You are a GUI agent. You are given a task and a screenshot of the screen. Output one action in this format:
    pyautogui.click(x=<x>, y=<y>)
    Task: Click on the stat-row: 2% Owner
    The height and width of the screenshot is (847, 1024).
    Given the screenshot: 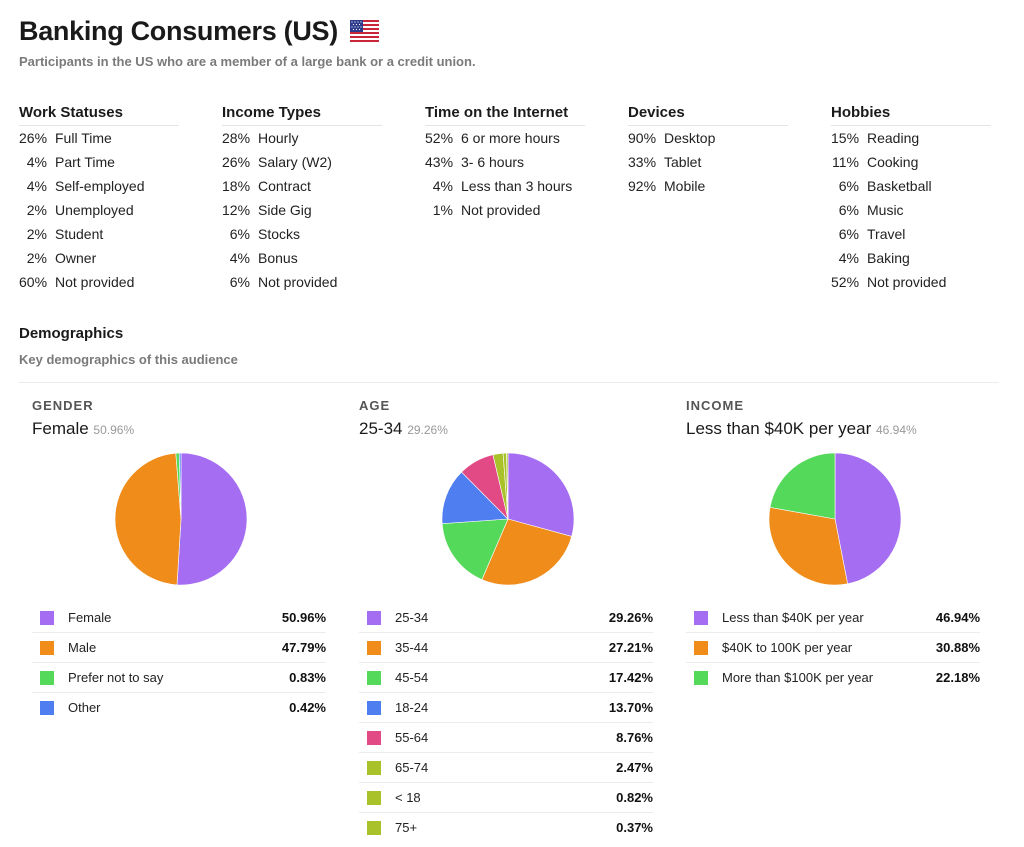 What is the action you would take?
    pyautogui.click(x=99, y=258)
    